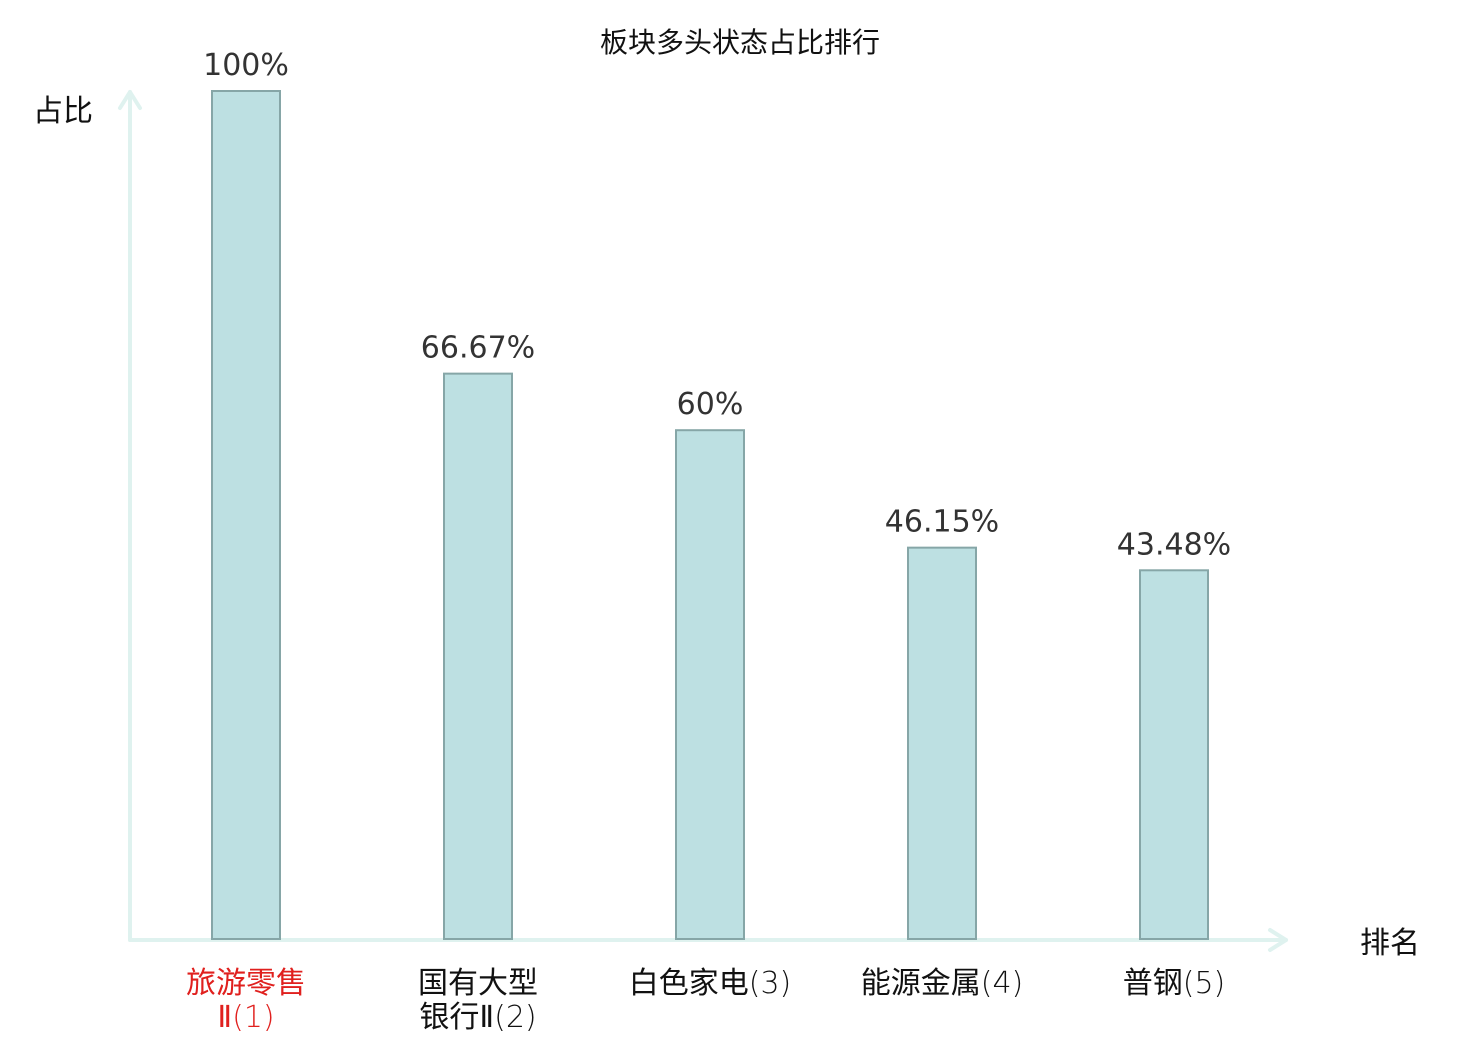  I want to click on chart-title: 板块多头状态占比排行, so click(740, 42).